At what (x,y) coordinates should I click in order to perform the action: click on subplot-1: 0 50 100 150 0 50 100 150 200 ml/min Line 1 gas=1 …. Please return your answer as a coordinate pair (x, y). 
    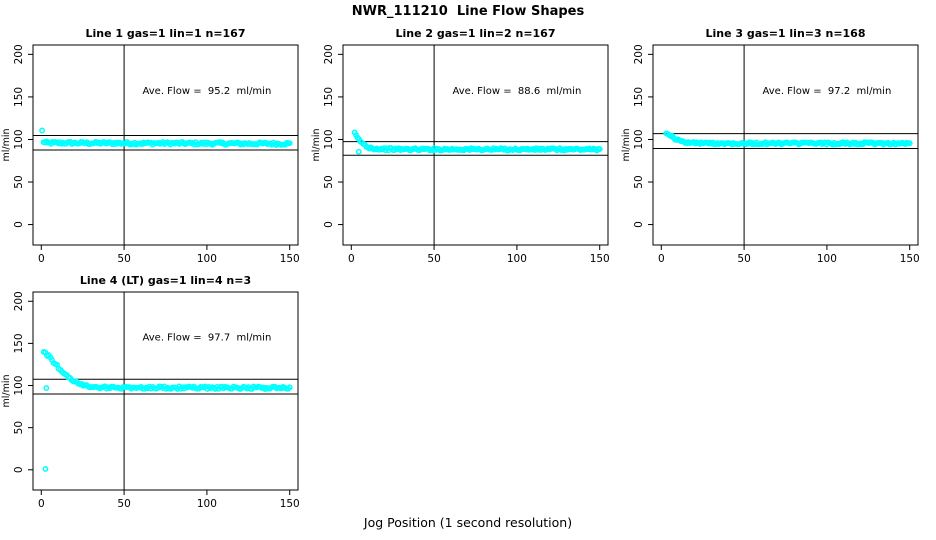
    Looking at the image, I should click on (150, 146).